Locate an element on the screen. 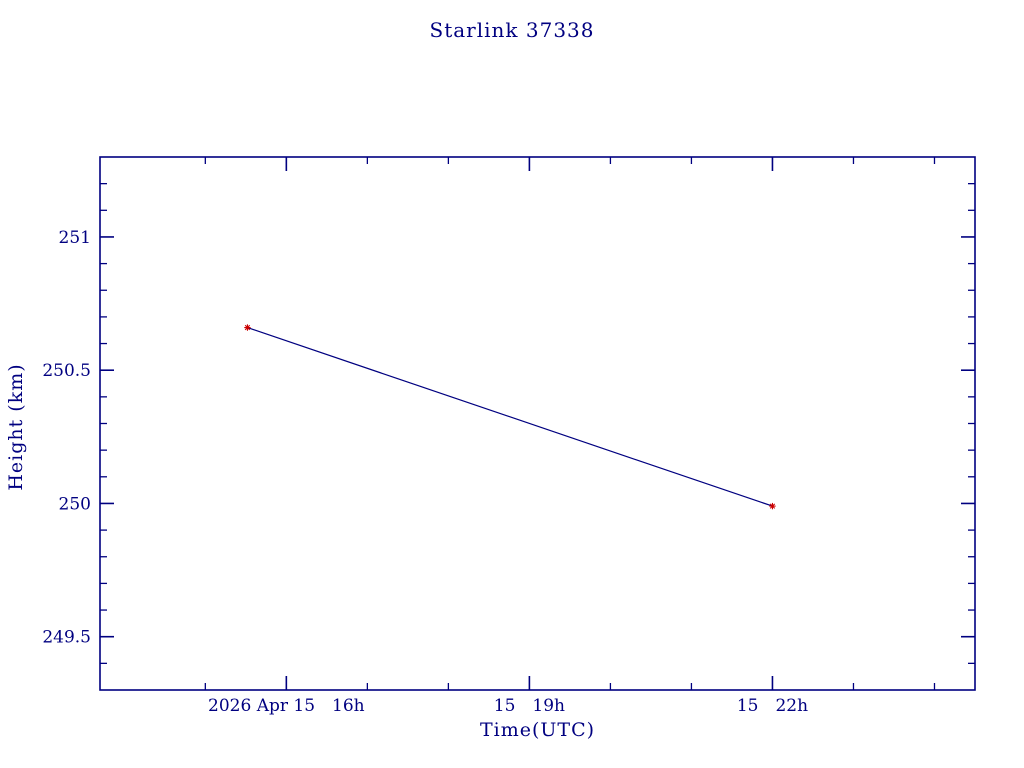 The width and height of the screenshot is (1024, 768). y-tick-label: 249.5 is located at coordinates (66, 638).